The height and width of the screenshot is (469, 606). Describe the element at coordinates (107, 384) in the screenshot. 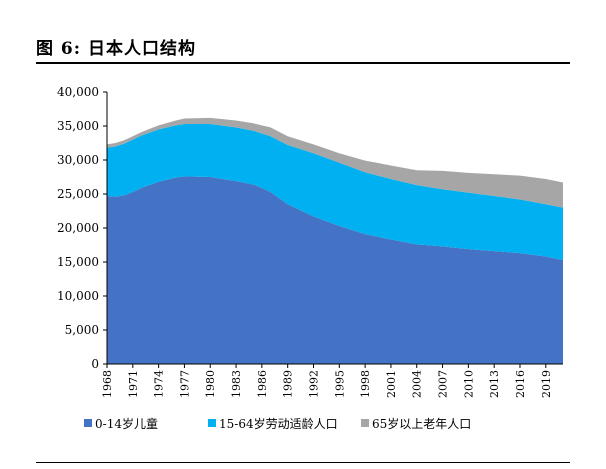

I see `x-tick-label: 1968` at that location.